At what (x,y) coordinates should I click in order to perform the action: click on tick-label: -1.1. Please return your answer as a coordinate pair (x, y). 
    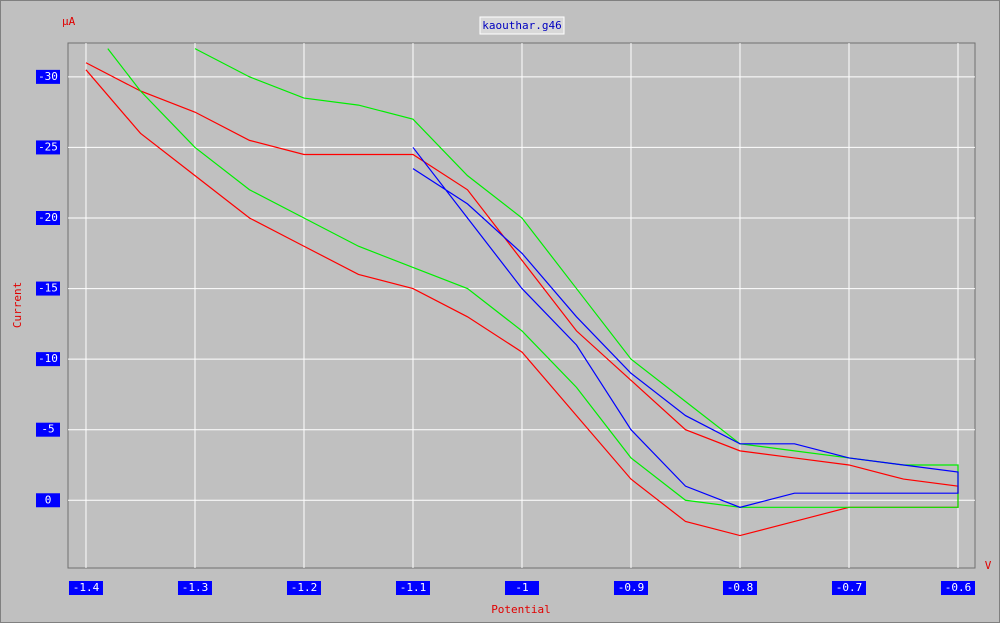
    Looking at the image, I should click on (413, 587).